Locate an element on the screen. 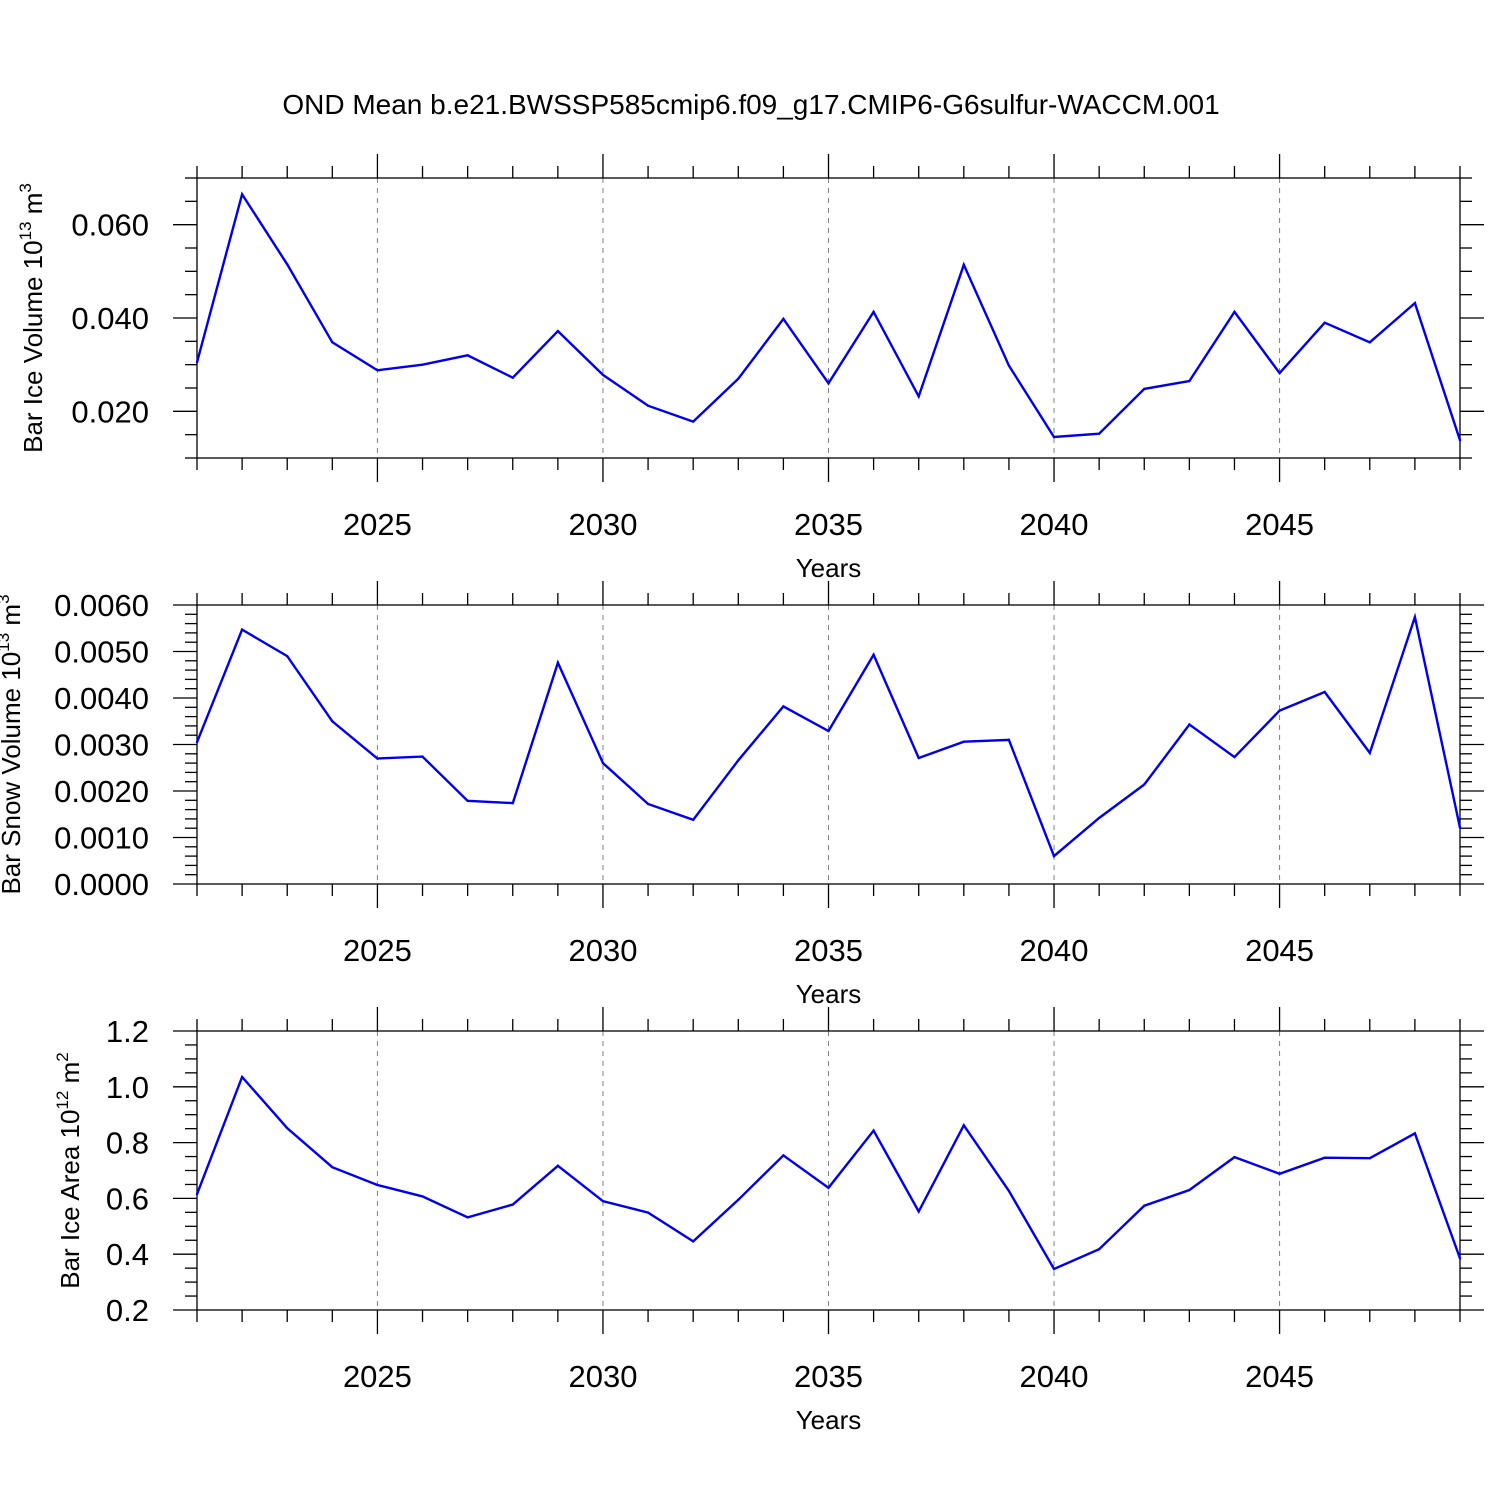  y-tick-label: 0.0000 is located at coordinates (101, 884).